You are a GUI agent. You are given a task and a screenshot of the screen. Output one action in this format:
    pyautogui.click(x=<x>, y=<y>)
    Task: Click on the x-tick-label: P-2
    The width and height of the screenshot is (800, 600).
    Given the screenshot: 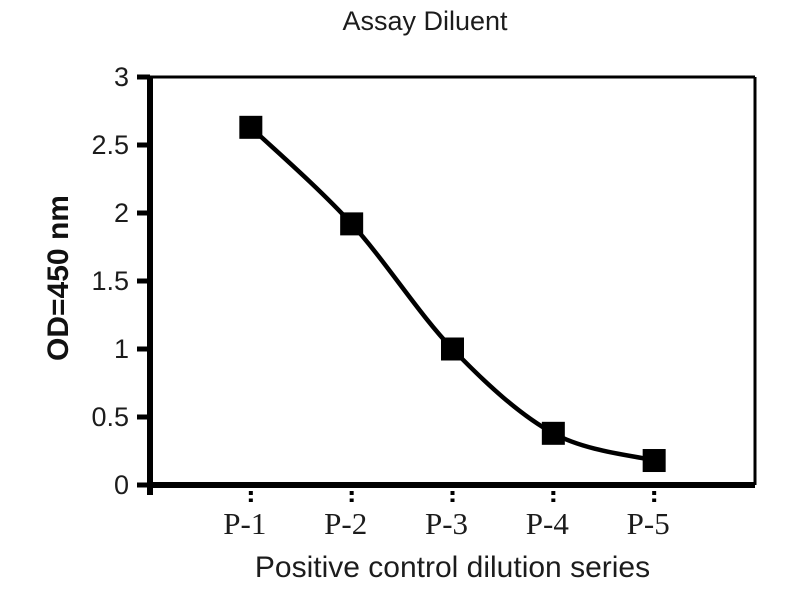 What is the action you would take?
    pyautogui.click(x=345, y=523)
    